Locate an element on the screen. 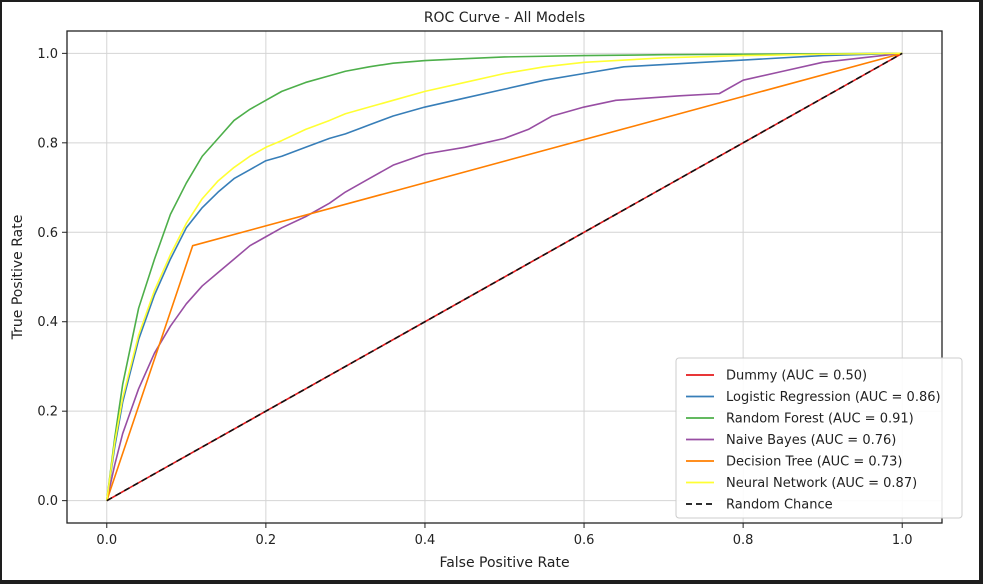 Image resolution: width=983 pixels, height=584 pixels. x-tick-label: 1.0 is located at coordinates (902, 540).